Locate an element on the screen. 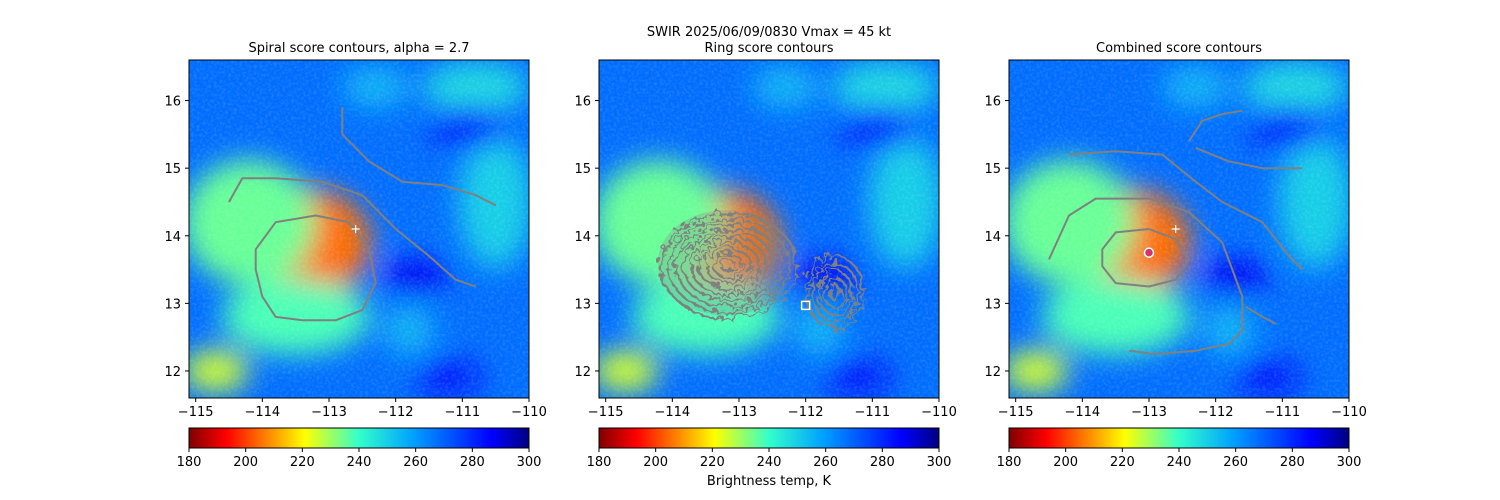 The height and width of the screenshot is (500, 1500). center-square-marker is located at coordinates (805, 305).